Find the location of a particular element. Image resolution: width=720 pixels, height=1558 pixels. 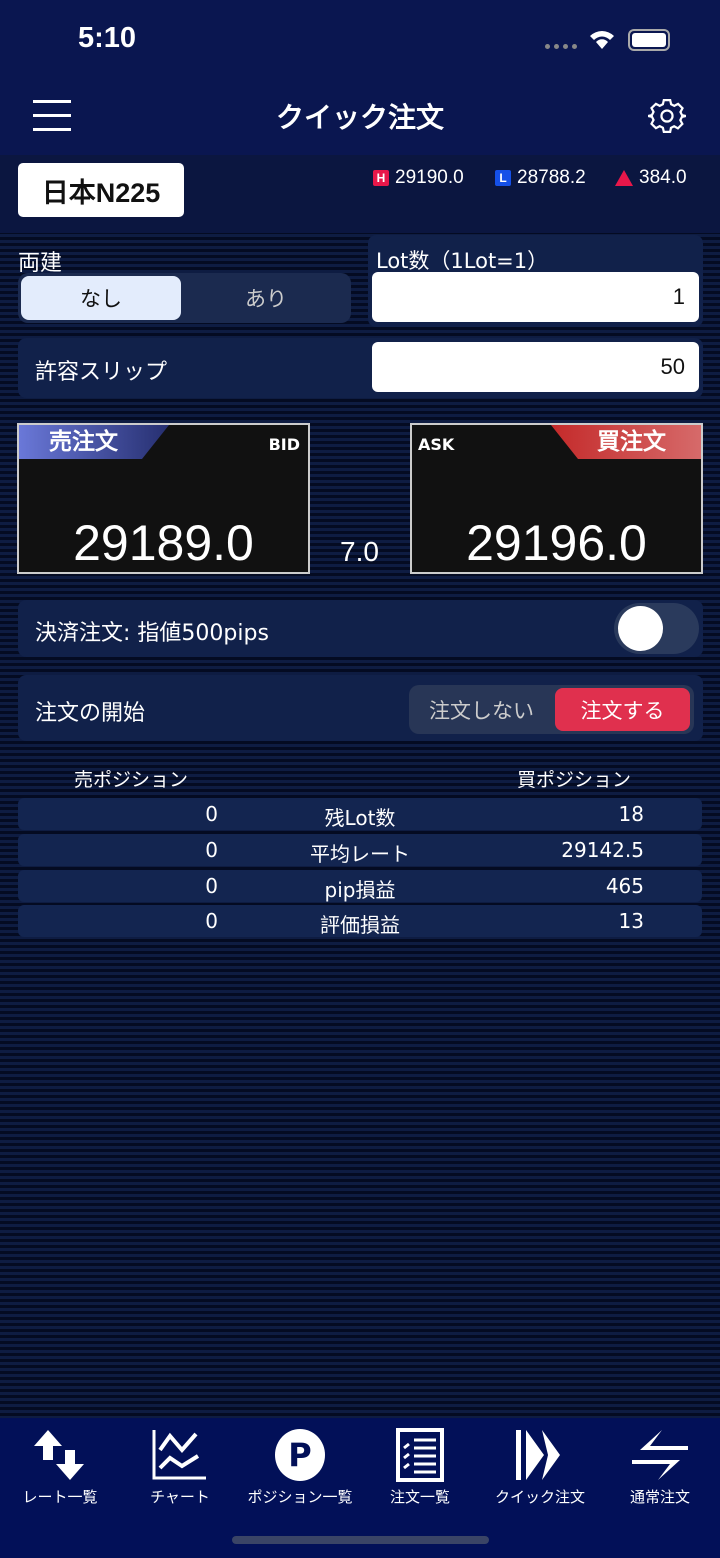

start-segment: 注文しない 注文する is located at coordinates (551, 709).